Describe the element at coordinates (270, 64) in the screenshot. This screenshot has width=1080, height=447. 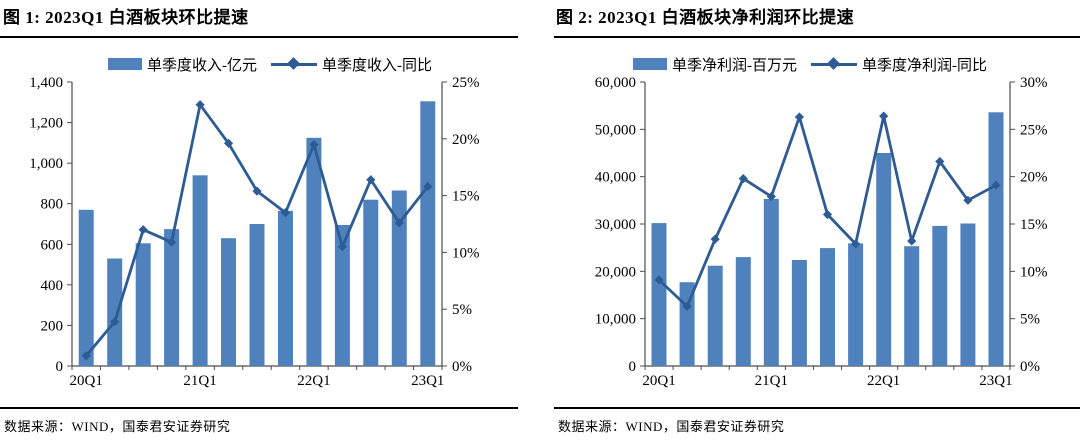
I see `figure1-legend: 单季度收入-亿元 单季度收入-同比` at that location.